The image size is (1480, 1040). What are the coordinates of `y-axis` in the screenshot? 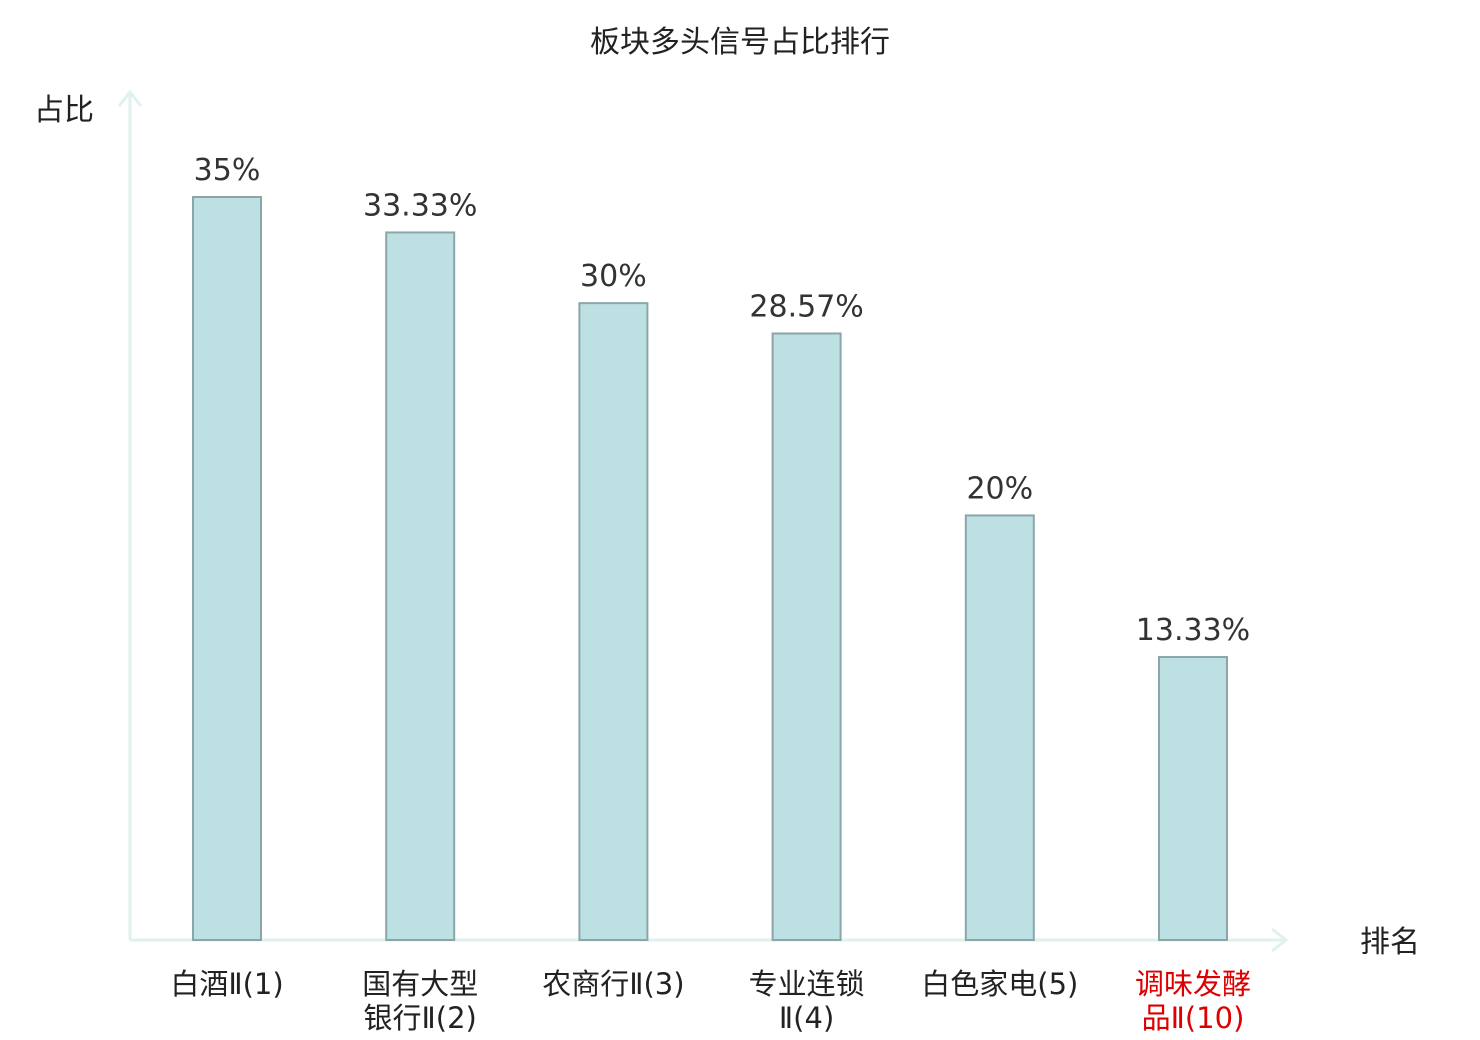 It's located at (130, 514).